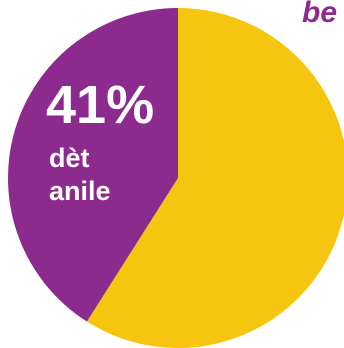 This screenshot has width=344, height=348. Describe the element at coordinates (69, 158) in the screenshot. I see `slice-label-line-1: dèt` at that location.